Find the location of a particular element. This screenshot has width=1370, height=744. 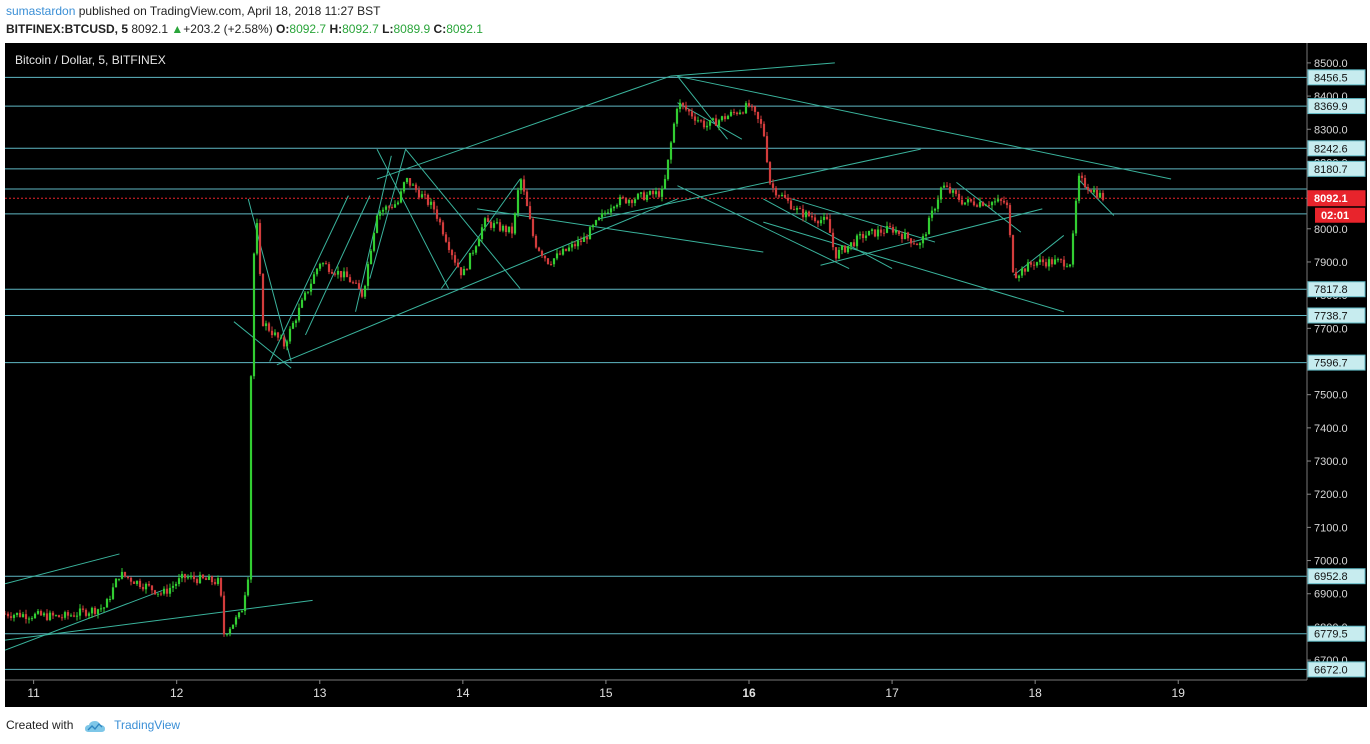

level-label: 7596.7 is located at coordinates (1331, 364).